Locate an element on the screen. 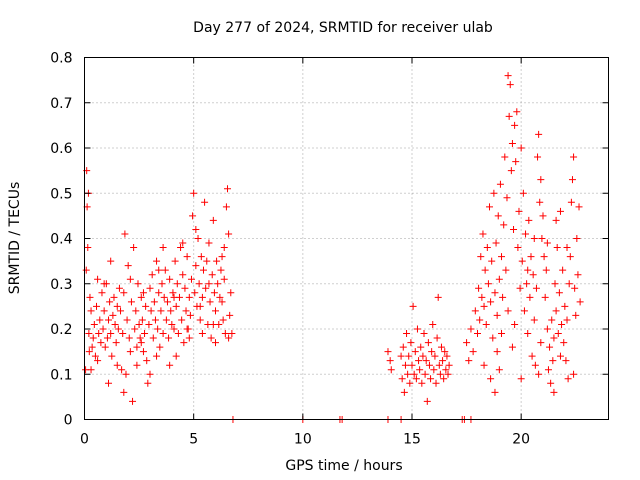 This screenshot has height=480, width=640. y-tick-label: 0 is located at coordinates (68, 421).